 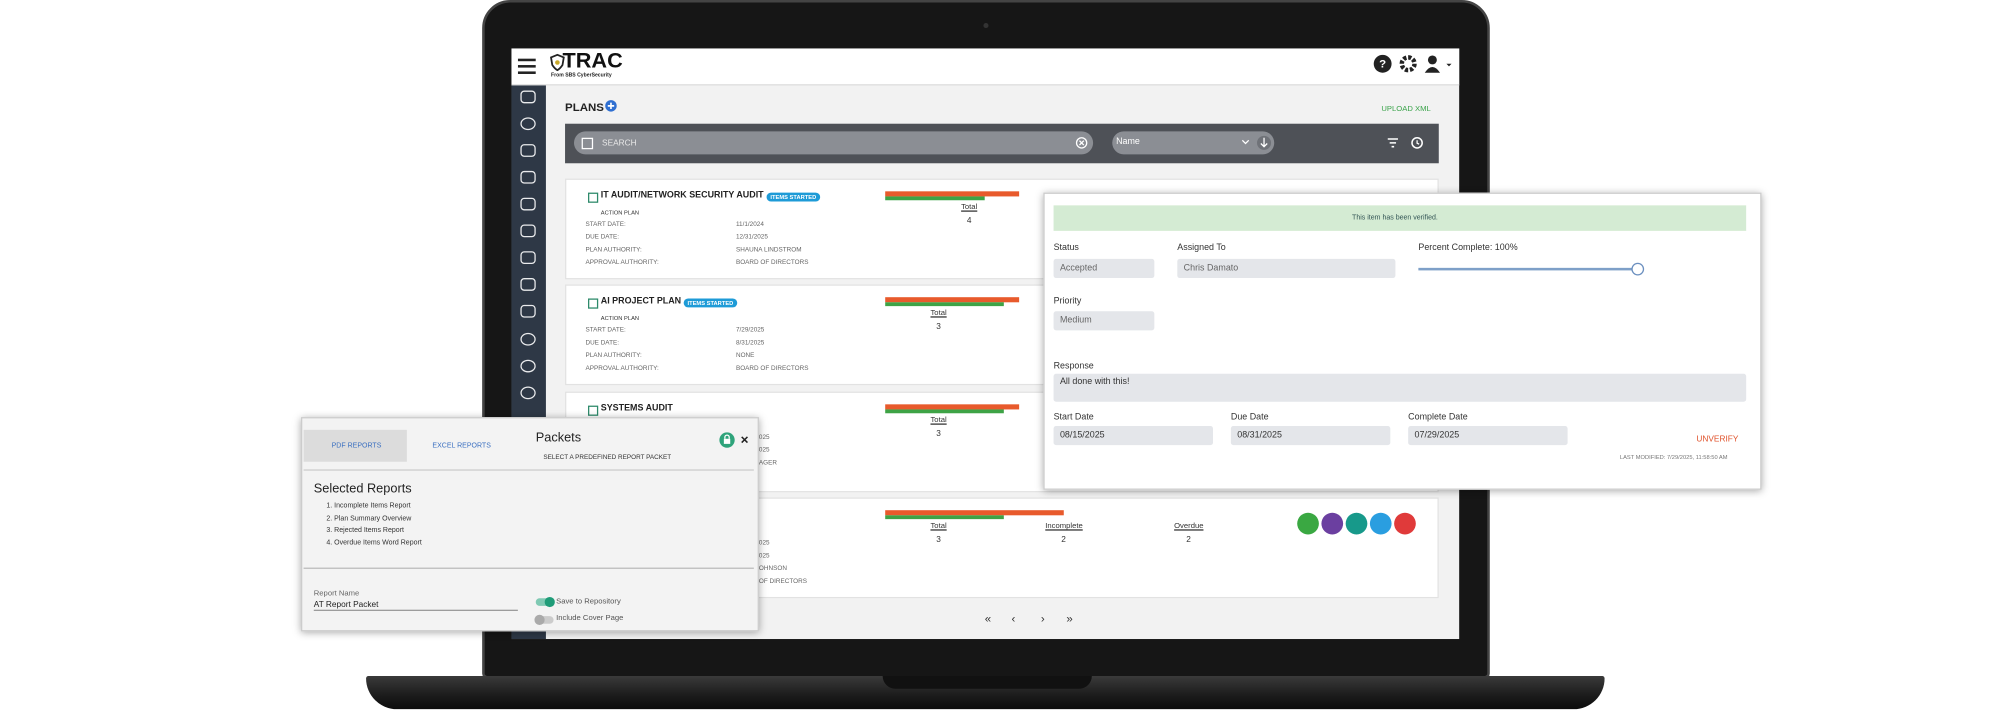 What do you see at coordinates (587, 143) in the screenshot?
I see `search-checkbox` at bounding box center [587, 143].